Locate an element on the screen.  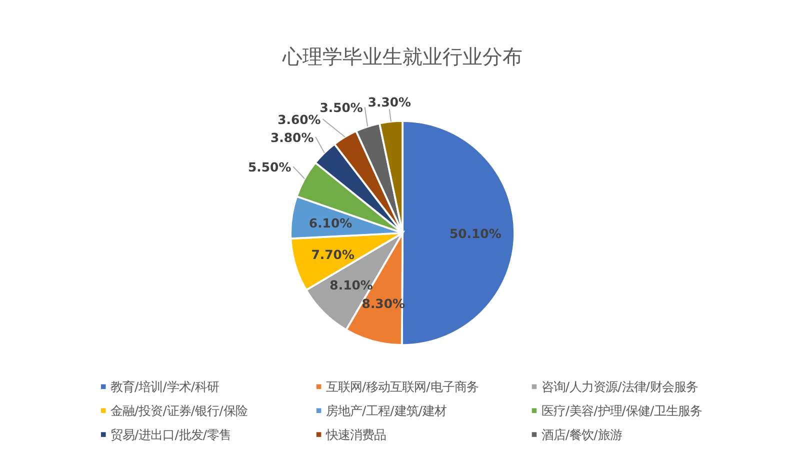
data-label: 3.30% is located at coordinates (390, 102).